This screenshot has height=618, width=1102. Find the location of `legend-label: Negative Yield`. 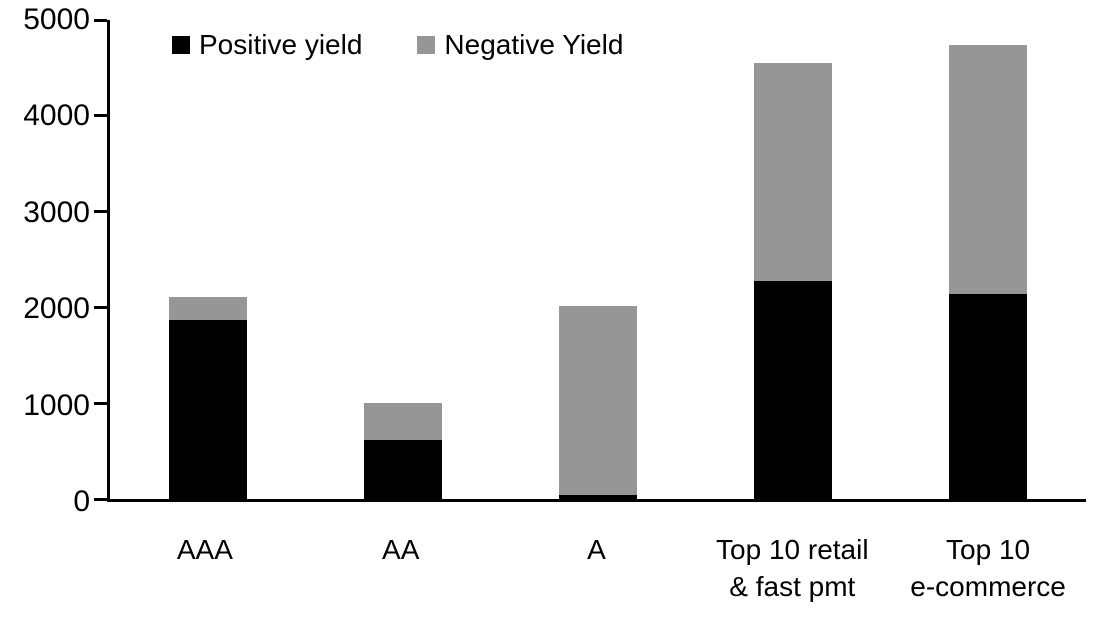

legend-label: Negative Yield is located at coordinates (534, 44).